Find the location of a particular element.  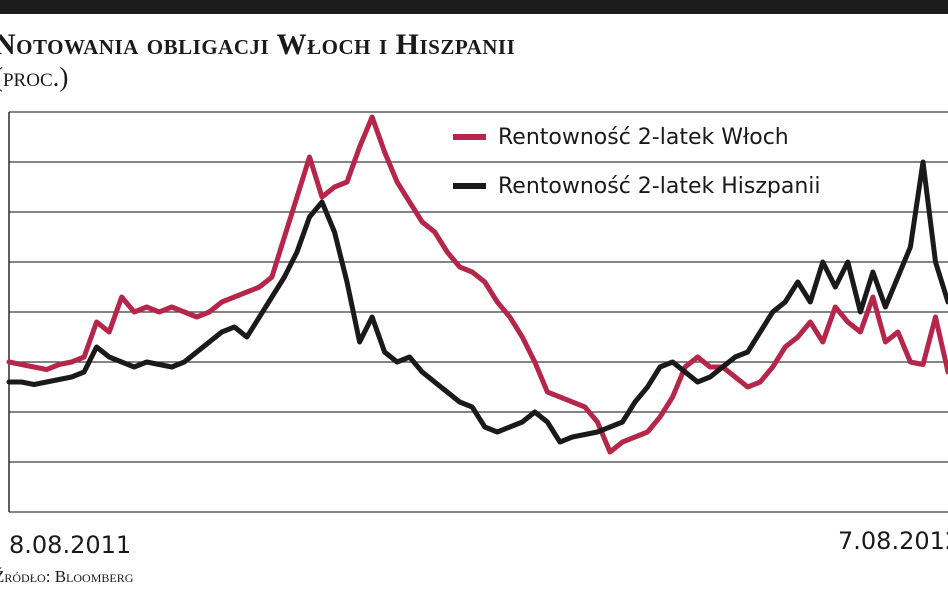

chart-title: Notowania obligacji Włoch i Hiszpanii is located at coordinates (258, 44).